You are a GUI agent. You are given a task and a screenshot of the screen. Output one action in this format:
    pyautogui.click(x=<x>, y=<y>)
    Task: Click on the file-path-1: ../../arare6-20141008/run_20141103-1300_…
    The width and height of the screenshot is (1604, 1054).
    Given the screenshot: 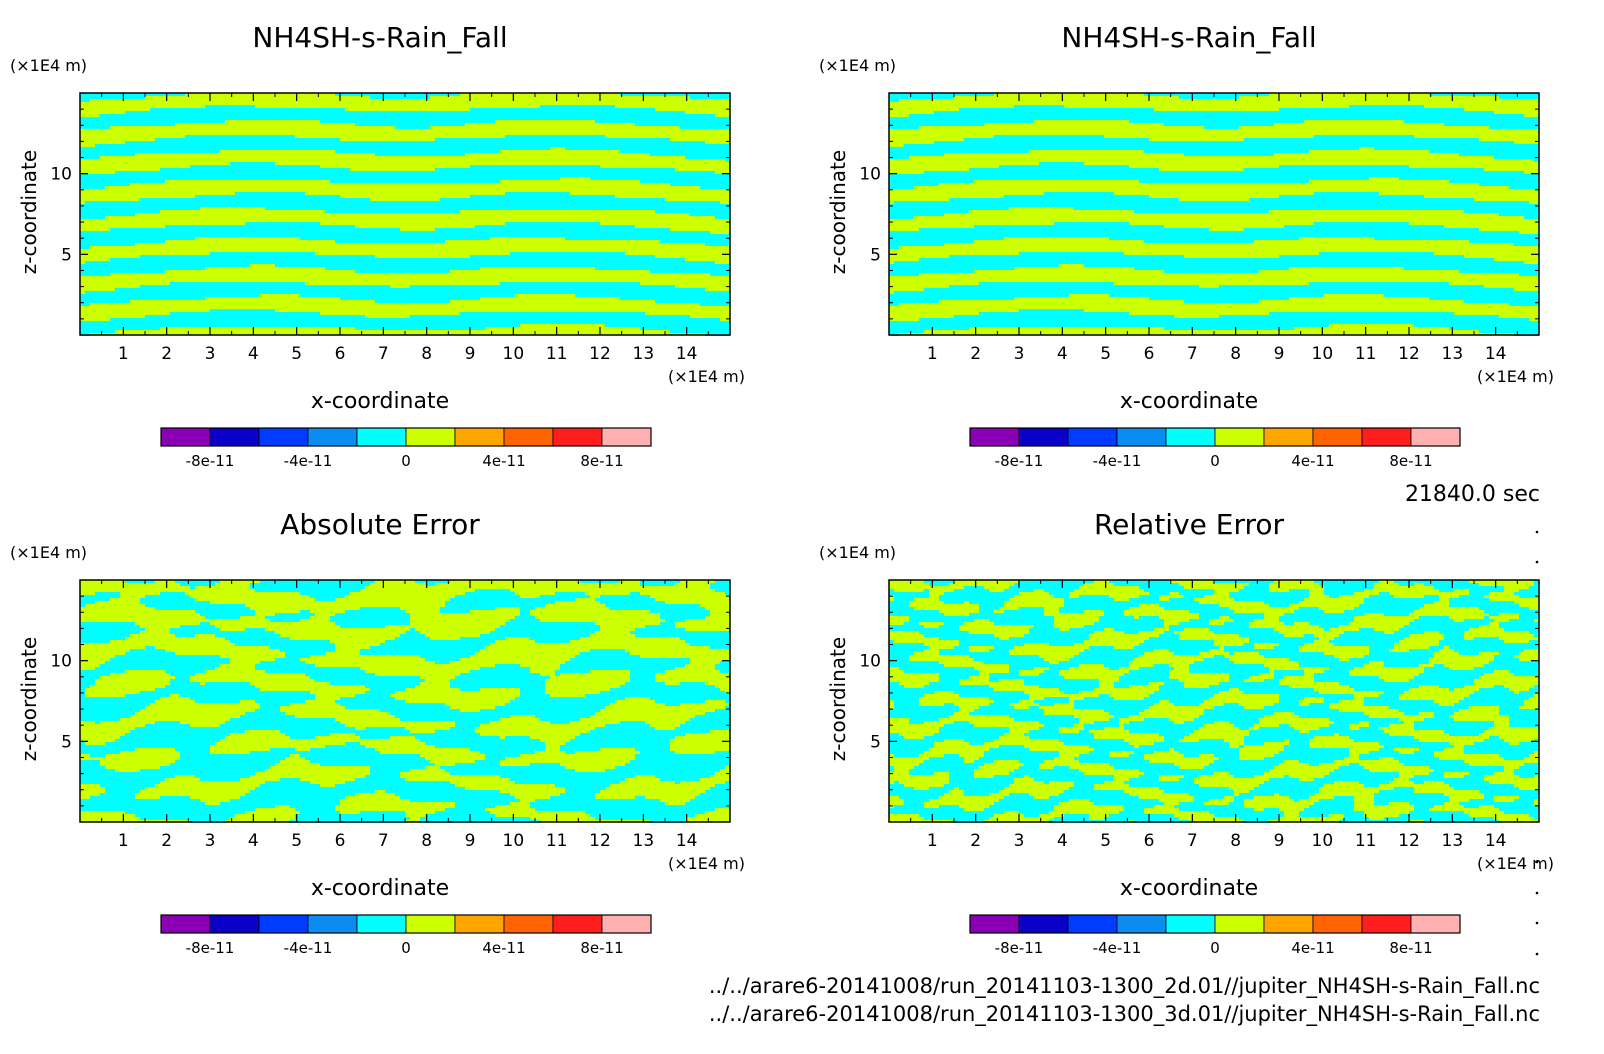 What is the action you would take?
    pyautogui.click(x=1124, y=986)
    